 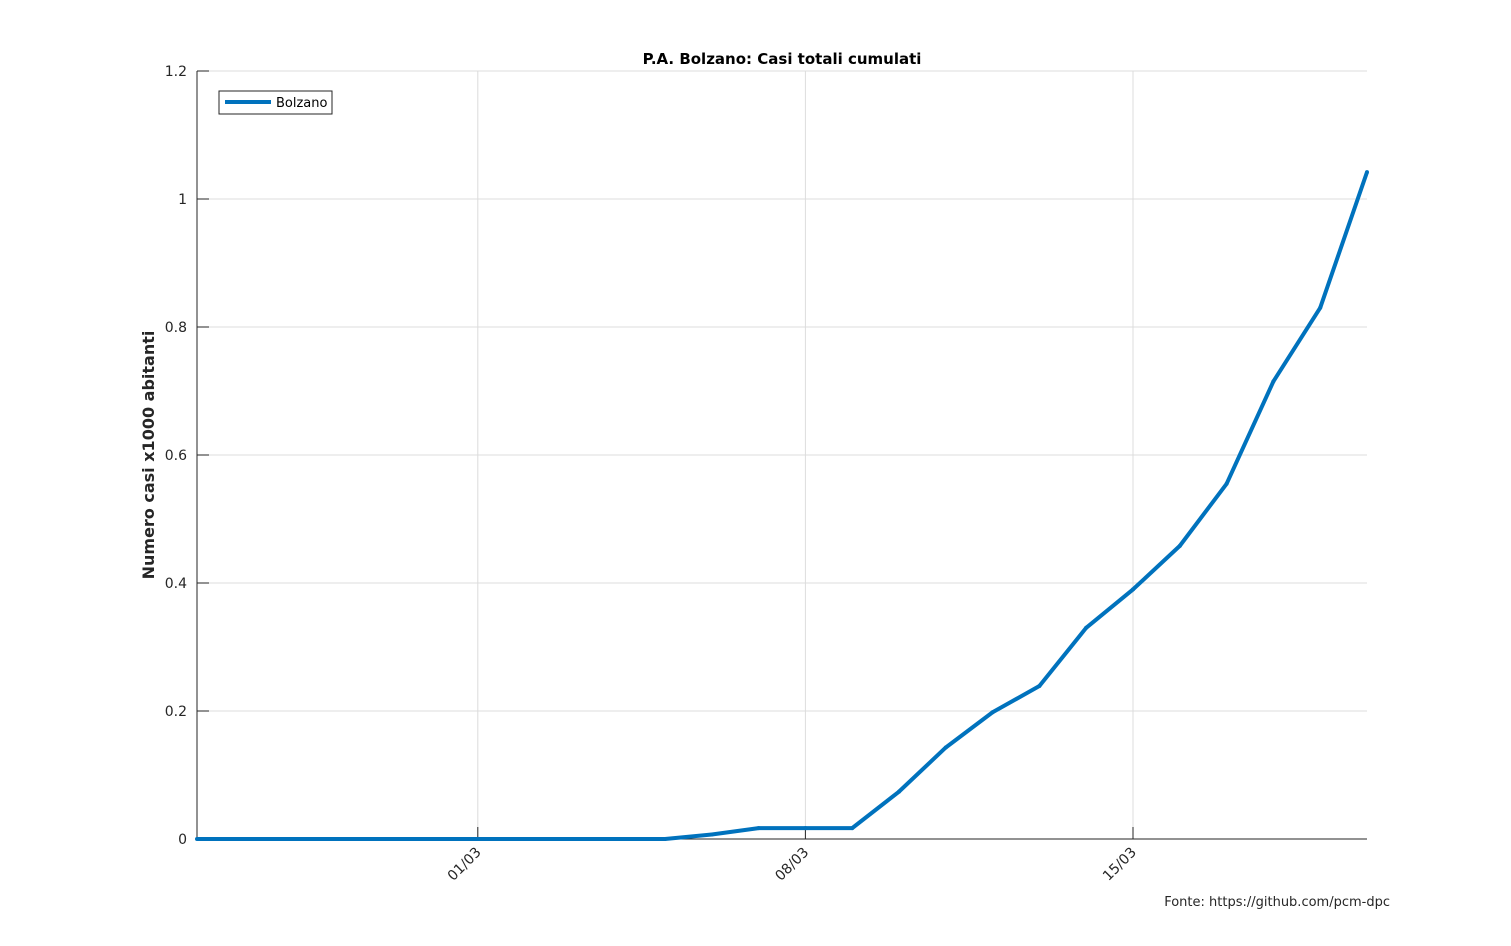 What do you see at coordinates (1277, 902) in the screenshot?
I see `source-note: Fonte: https://github.com/pcm-dpc` at bounding box center [1277, 902].